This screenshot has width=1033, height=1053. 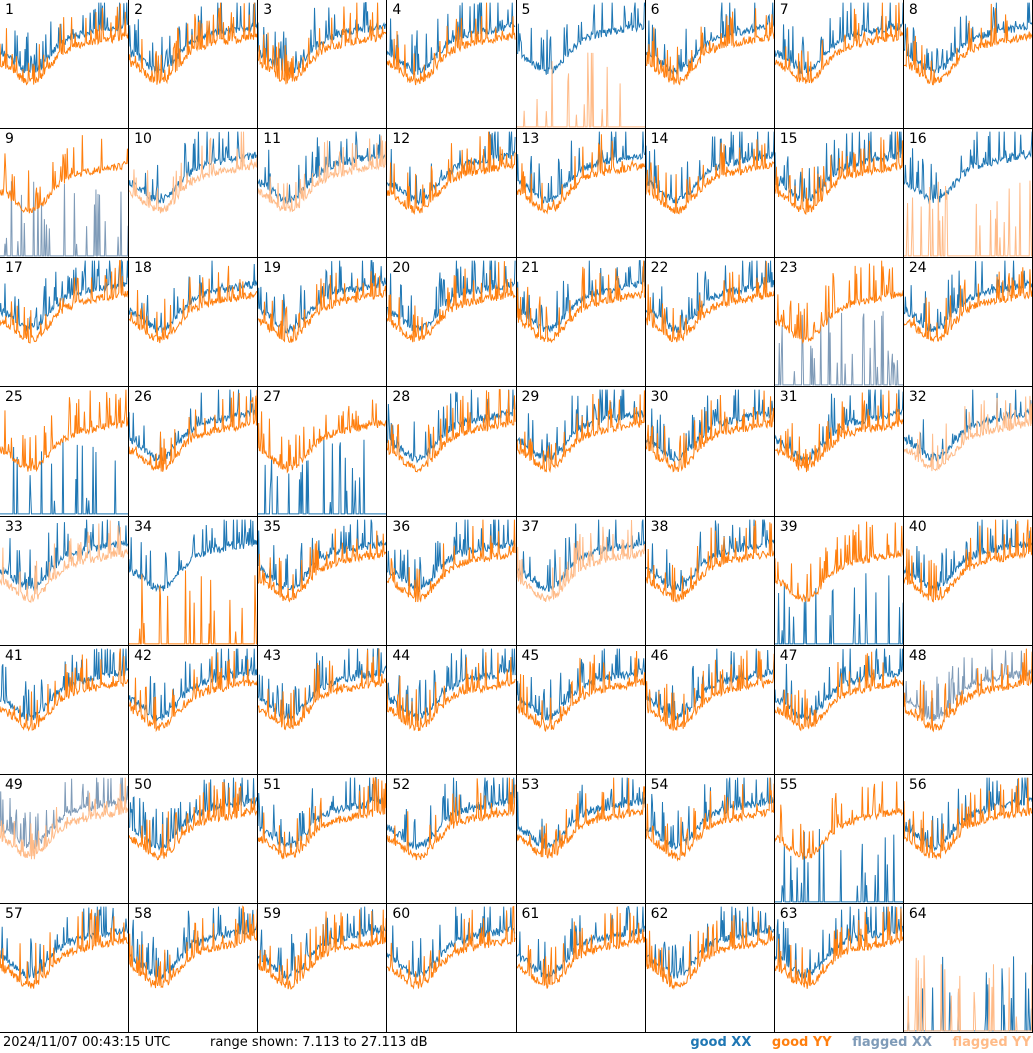 I want to click on panel-number: 53, so click(x=530, y=784).